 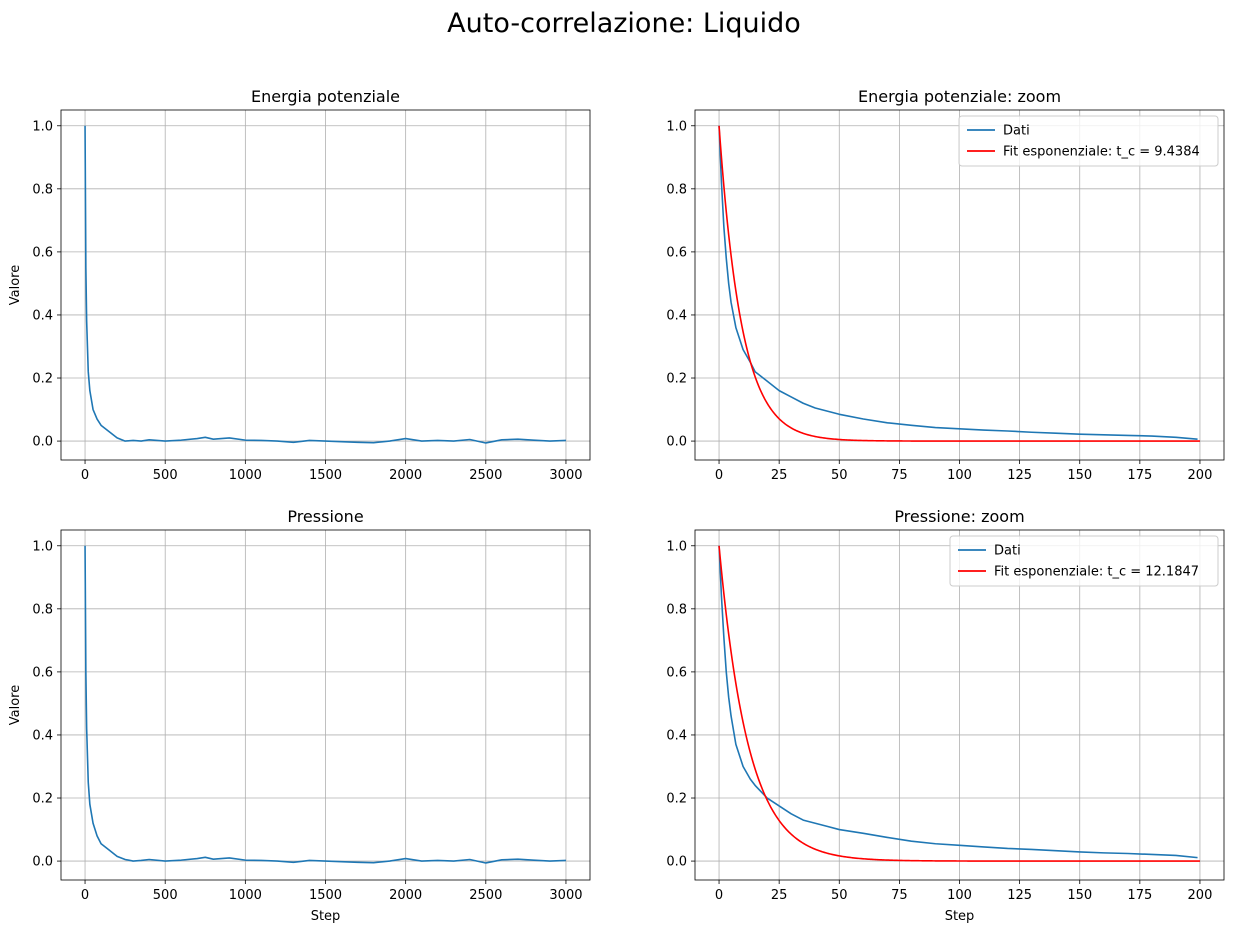 What do you see at coordinates (959, 96) in the screenshot?
I see `chart-2-title: Energia potenziale: zoom` at bounding box center [959, 96].